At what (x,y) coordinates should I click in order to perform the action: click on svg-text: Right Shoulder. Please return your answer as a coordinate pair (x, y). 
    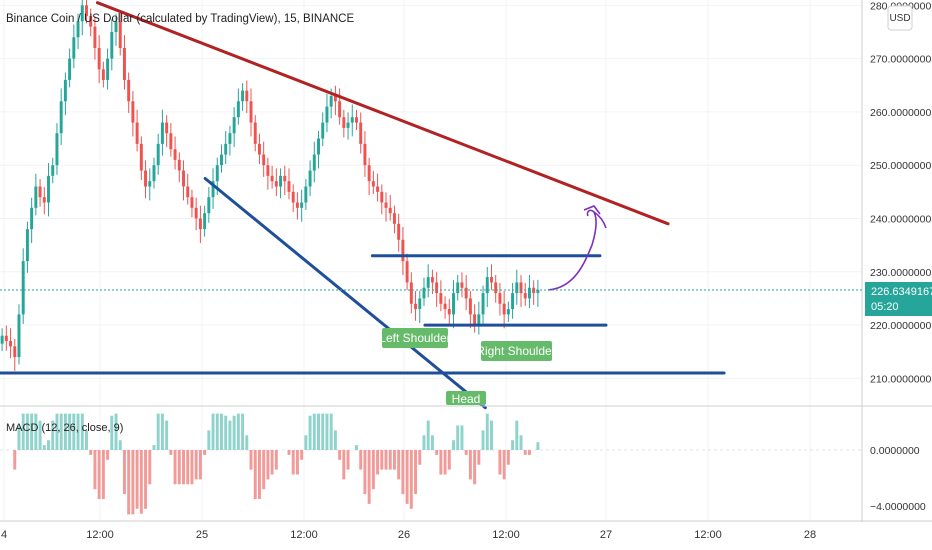
    Looking at the image, I should click on (515, 351).